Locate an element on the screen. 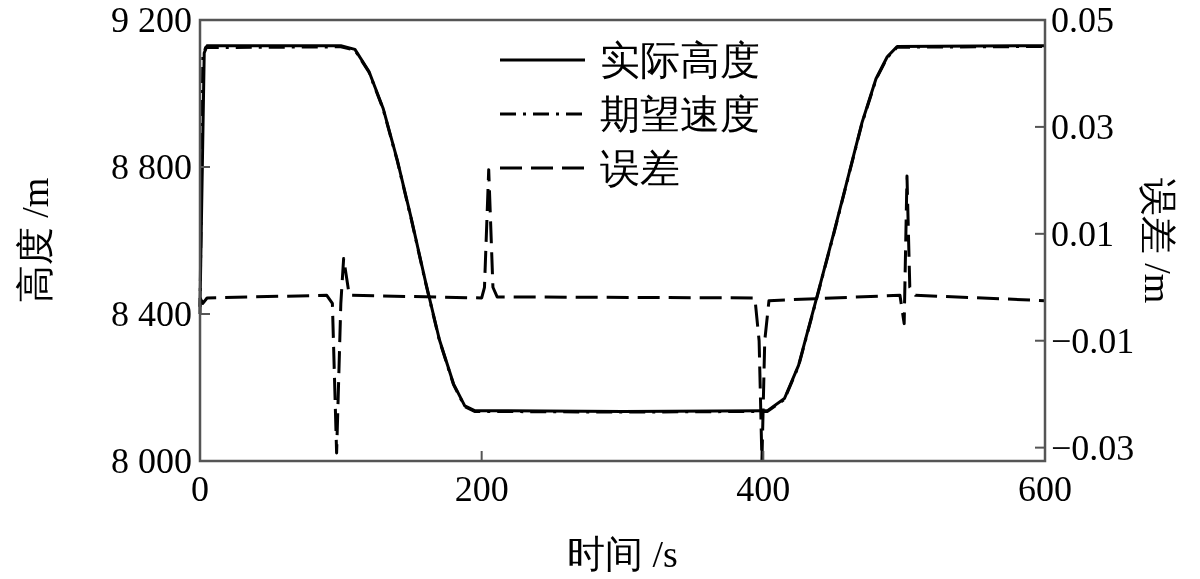  y-tick-label: 9 200 is located at coordinates (151, 20).